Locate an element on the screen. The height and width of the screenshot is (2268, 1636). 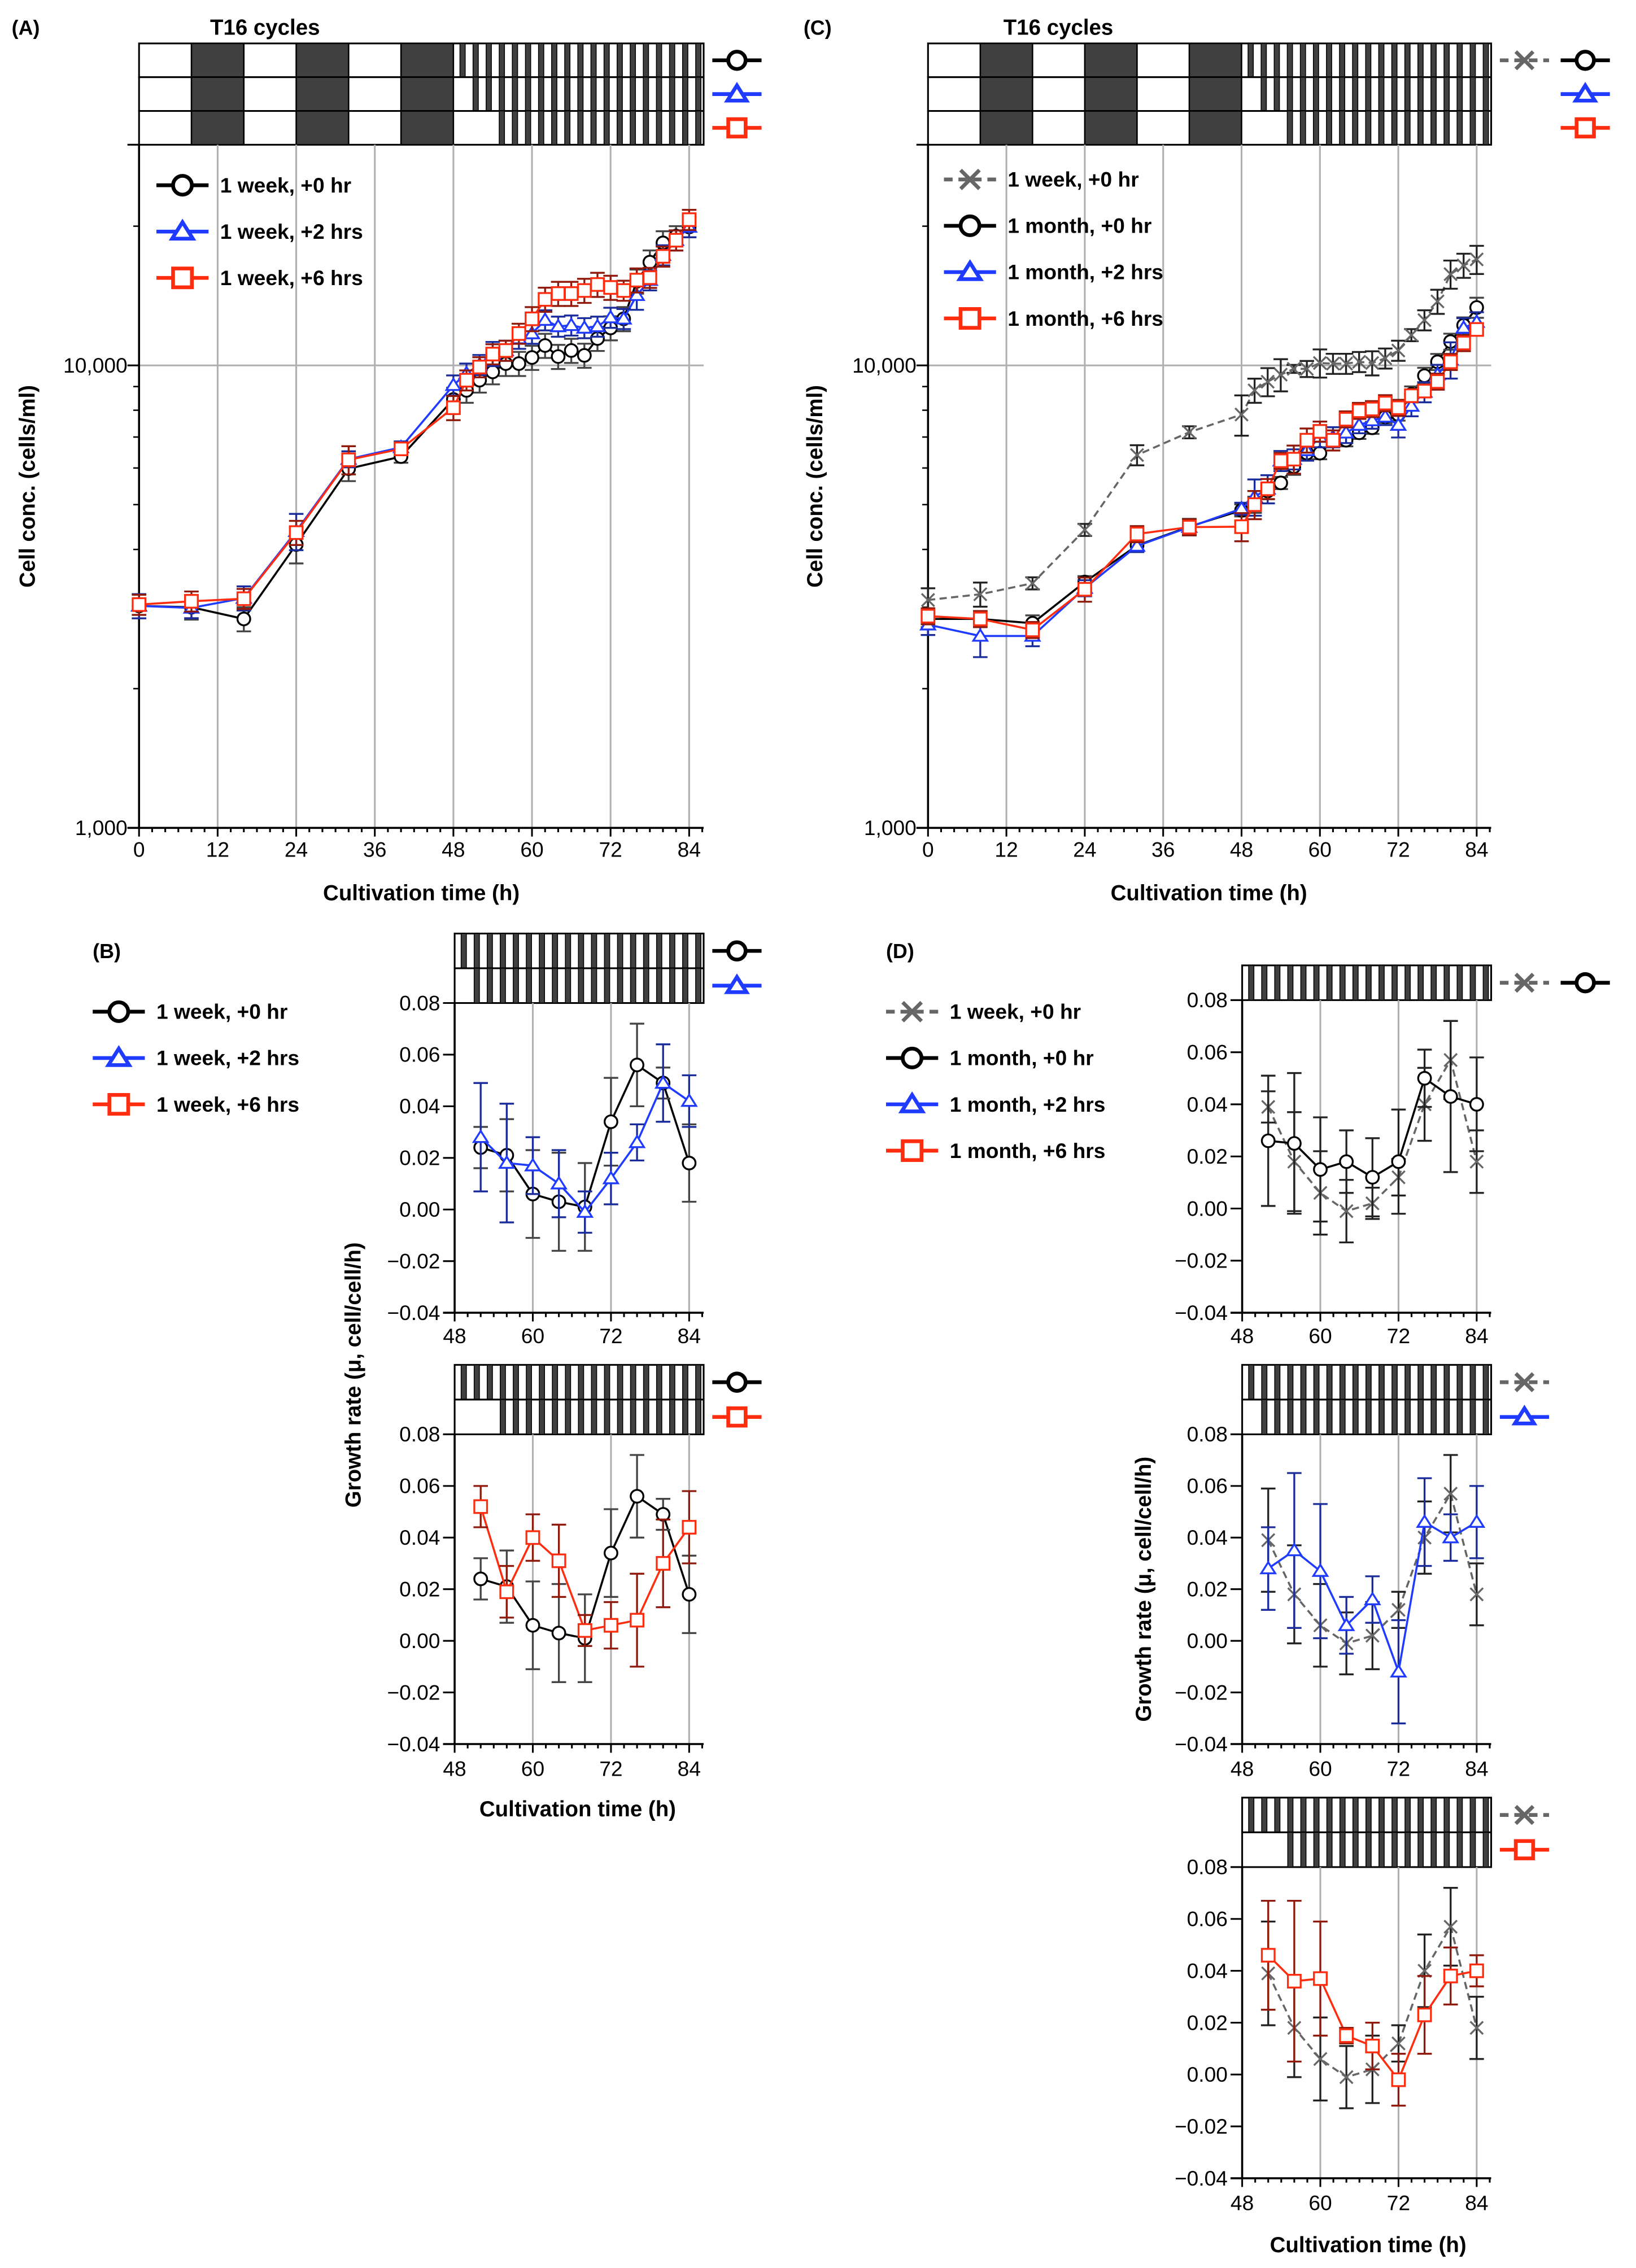
series-1-week-2-hrs is located at coordinates (585, 1138).